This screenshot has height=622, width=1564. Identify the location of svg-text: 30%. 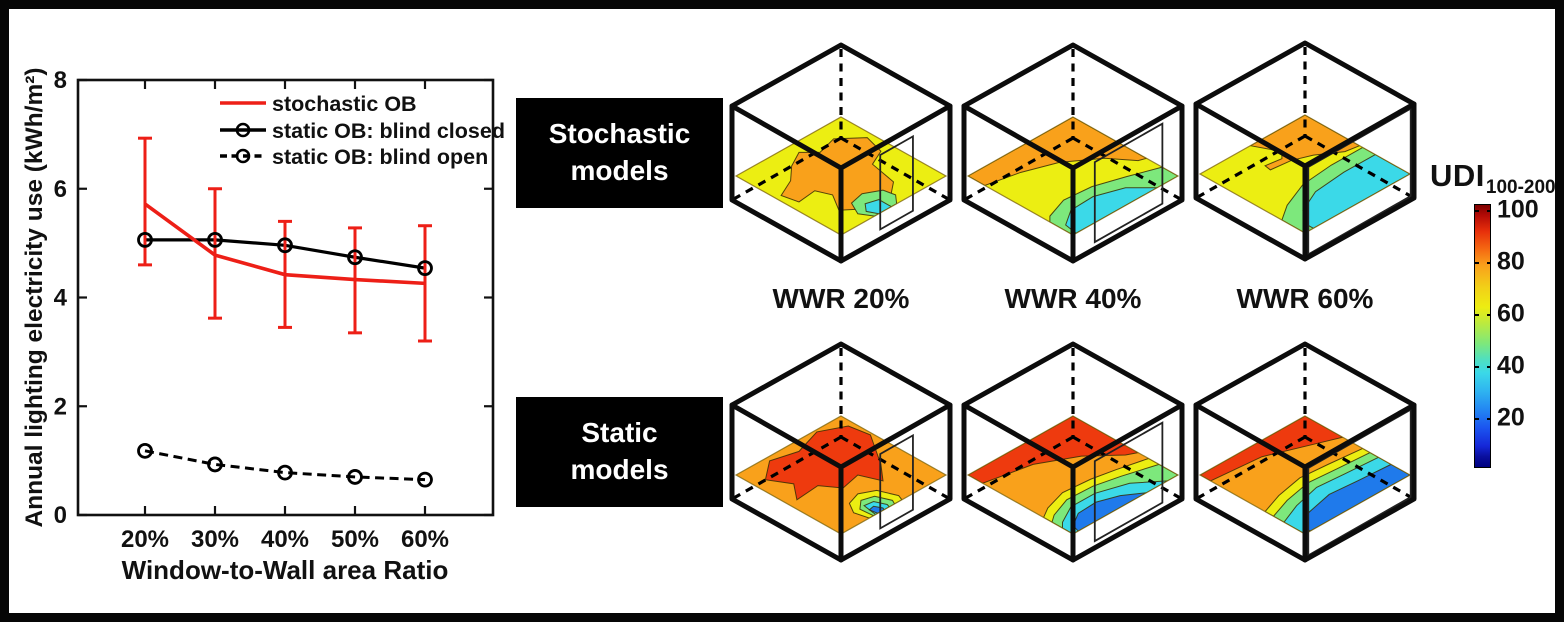
(215, 539).